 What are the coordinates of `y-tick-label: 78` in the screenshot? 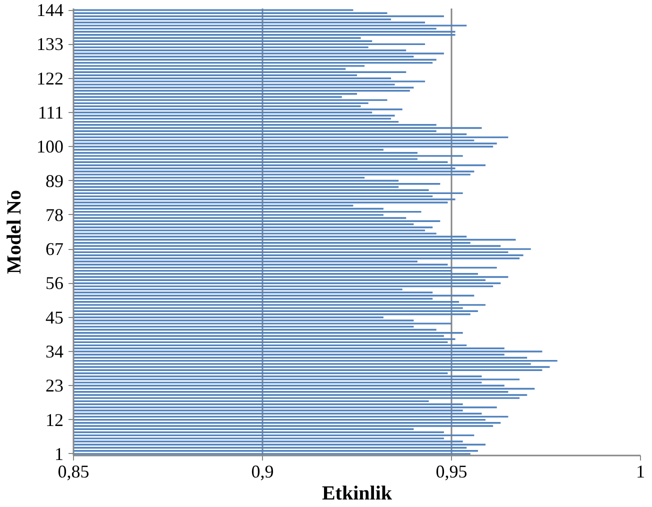 It's located at (55, 214).